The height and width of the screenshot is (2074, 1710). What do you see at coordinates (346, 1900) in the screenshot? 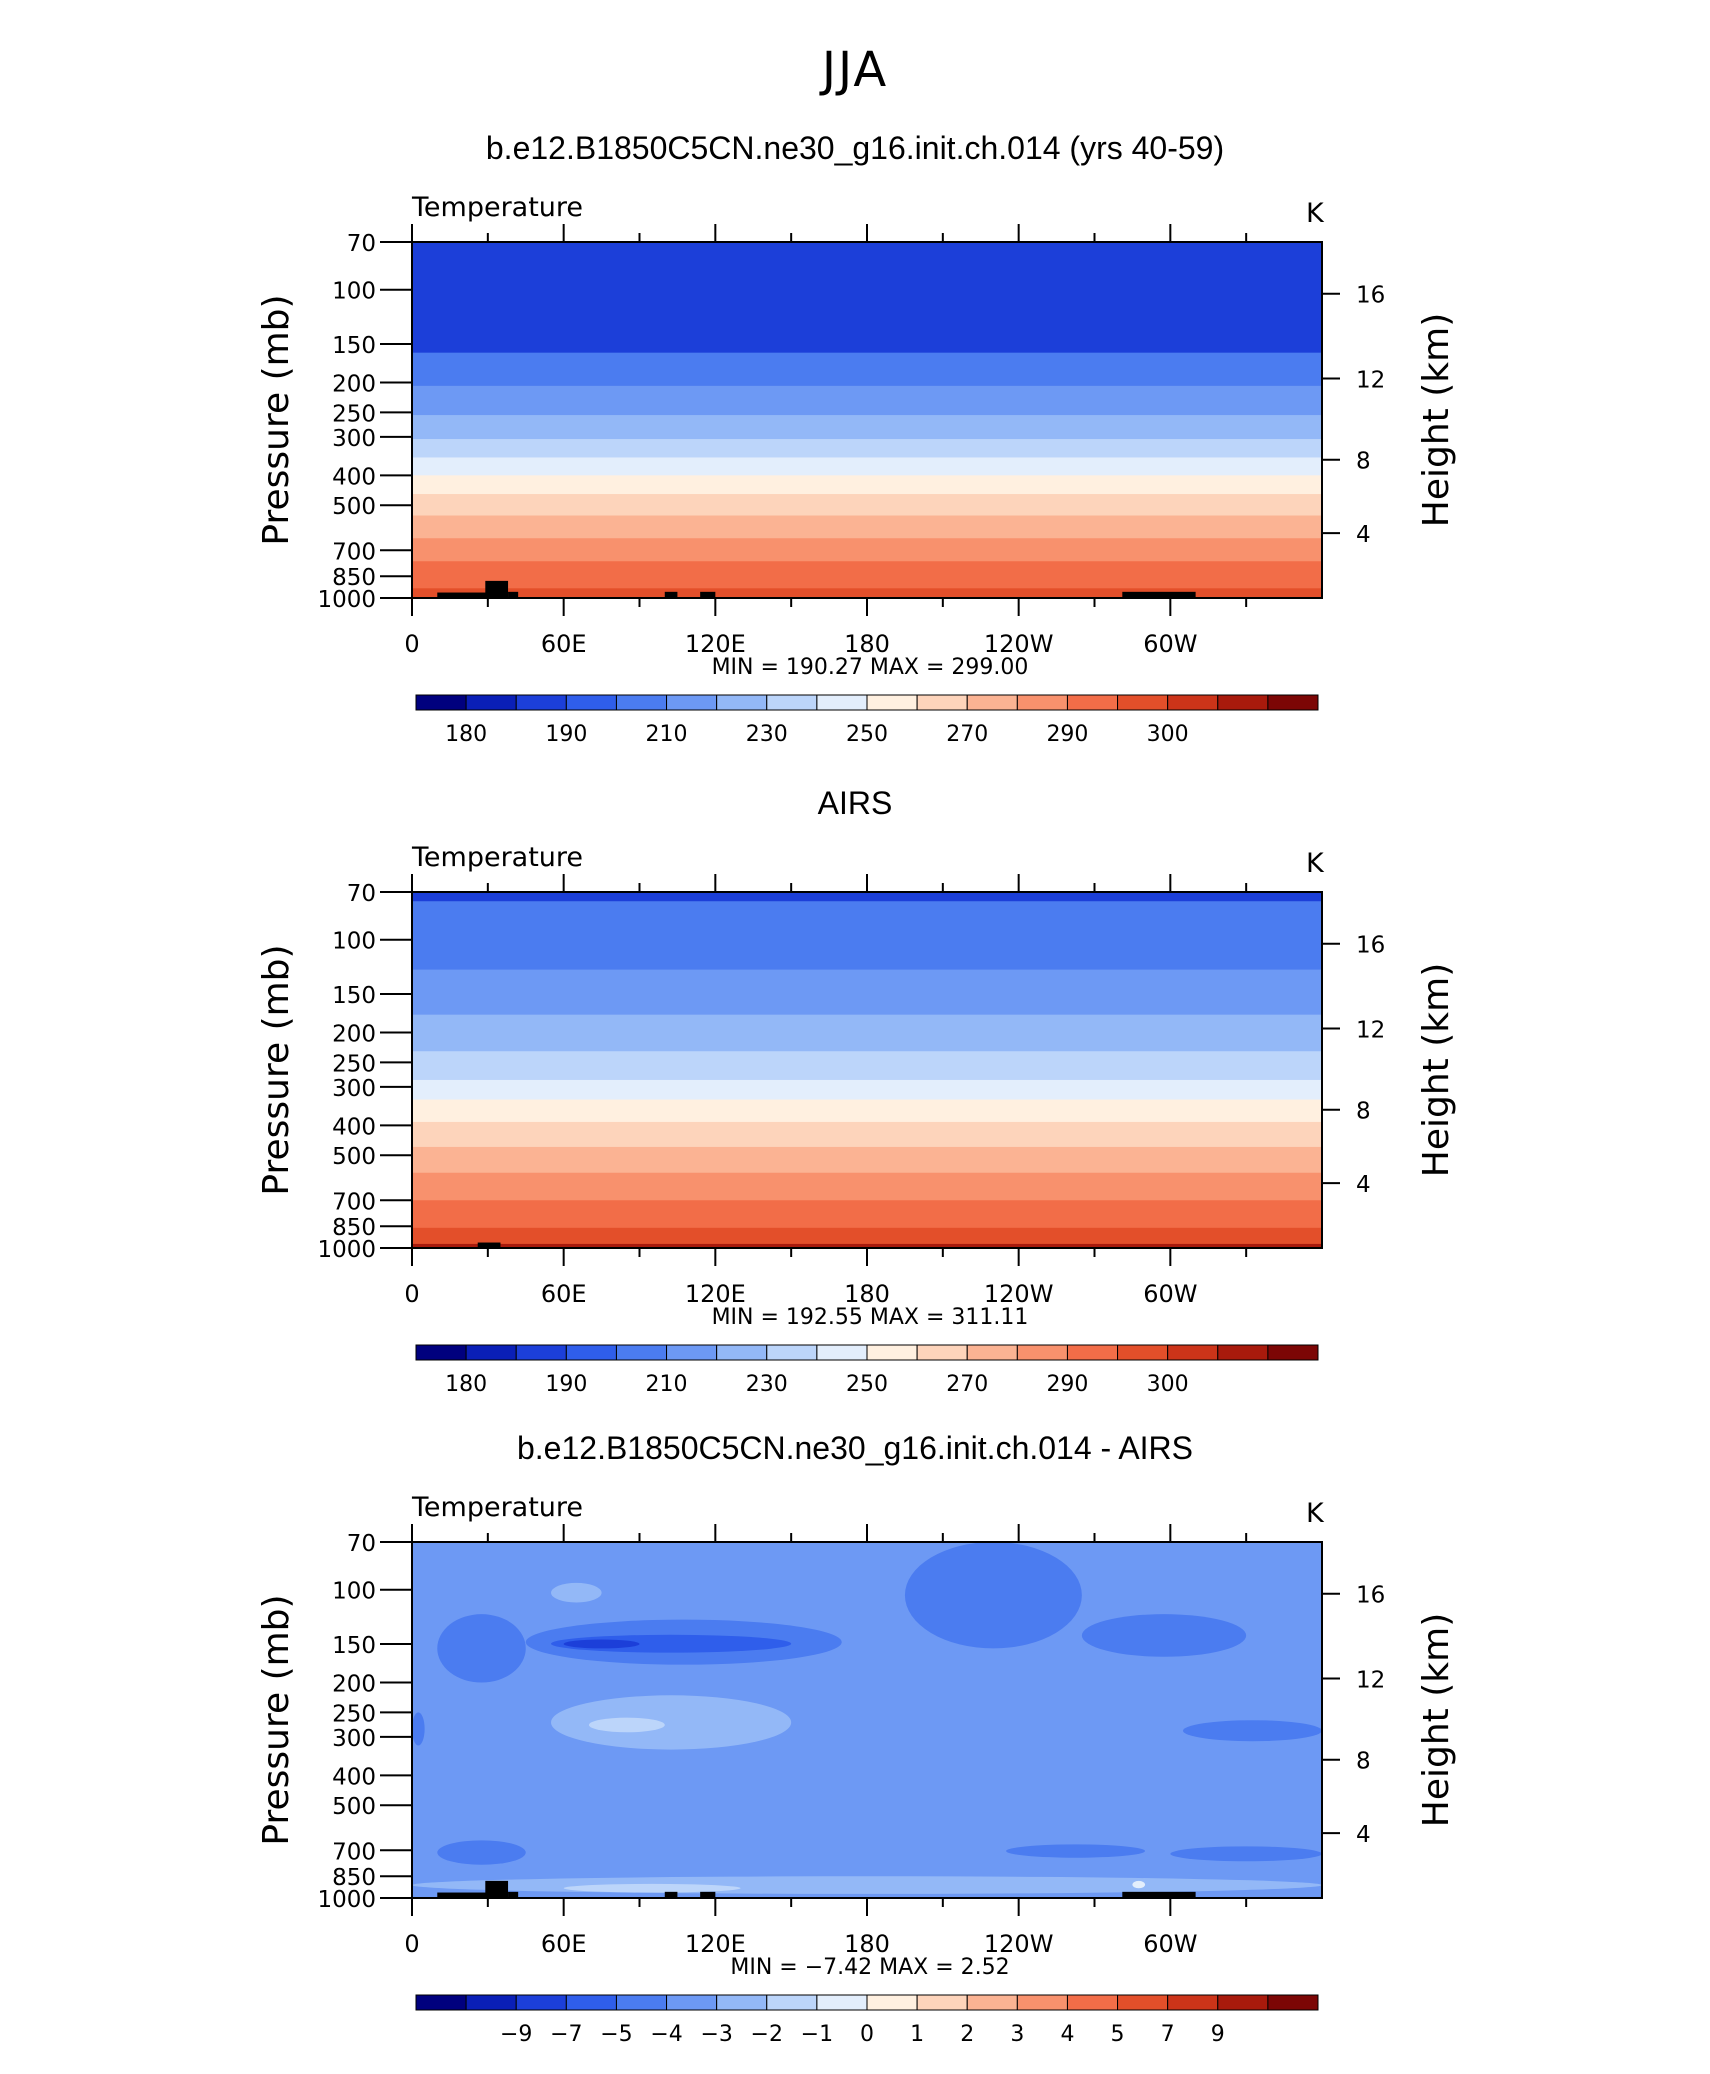
I see `y-tick-label: 1000` at bounding box center [346, 1900].